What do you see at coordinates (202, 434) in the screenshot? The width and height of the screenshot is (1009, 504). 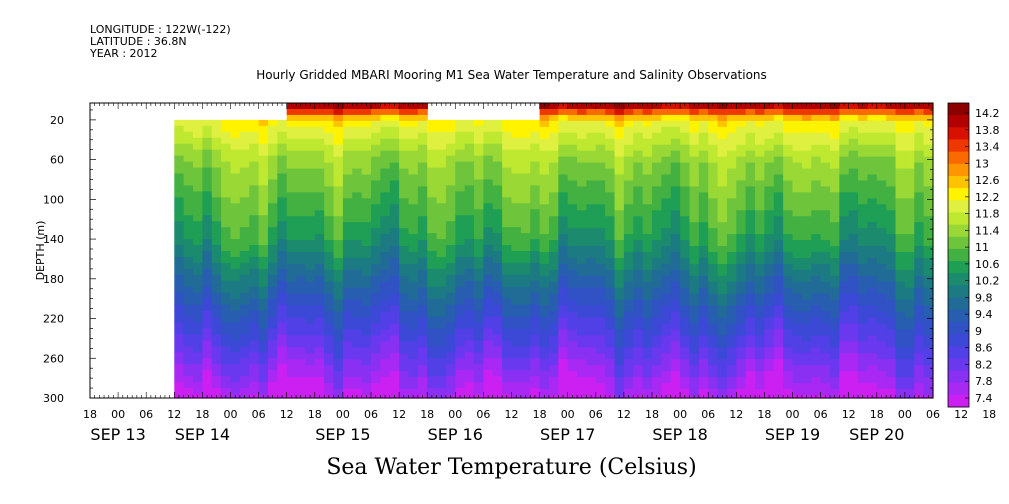 I see `x-date-label: SEP 14` at bounding box center [202, 434].